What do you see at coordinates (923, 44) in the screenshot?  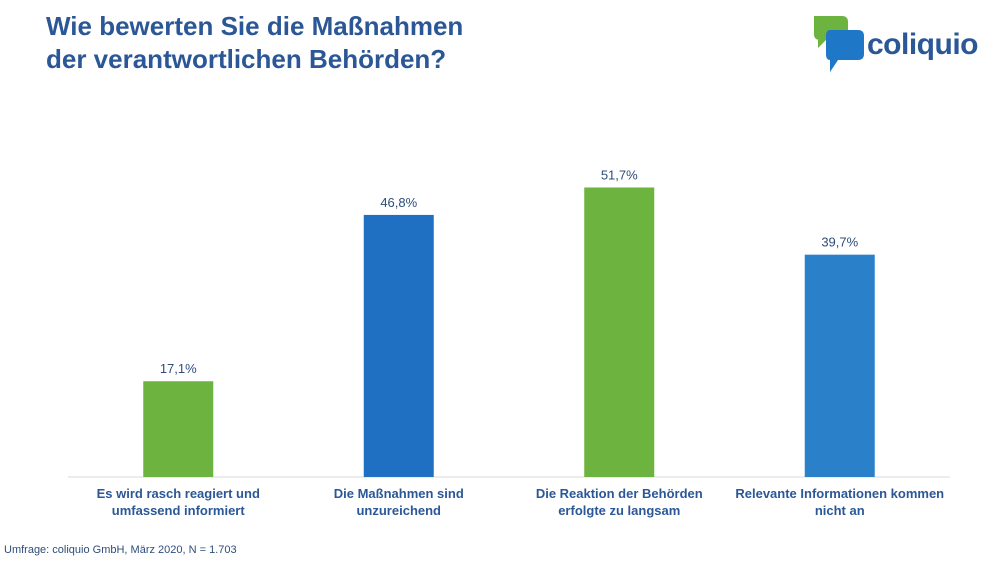 I see `logo-text: coliquio` at bounding box center [923, 44].